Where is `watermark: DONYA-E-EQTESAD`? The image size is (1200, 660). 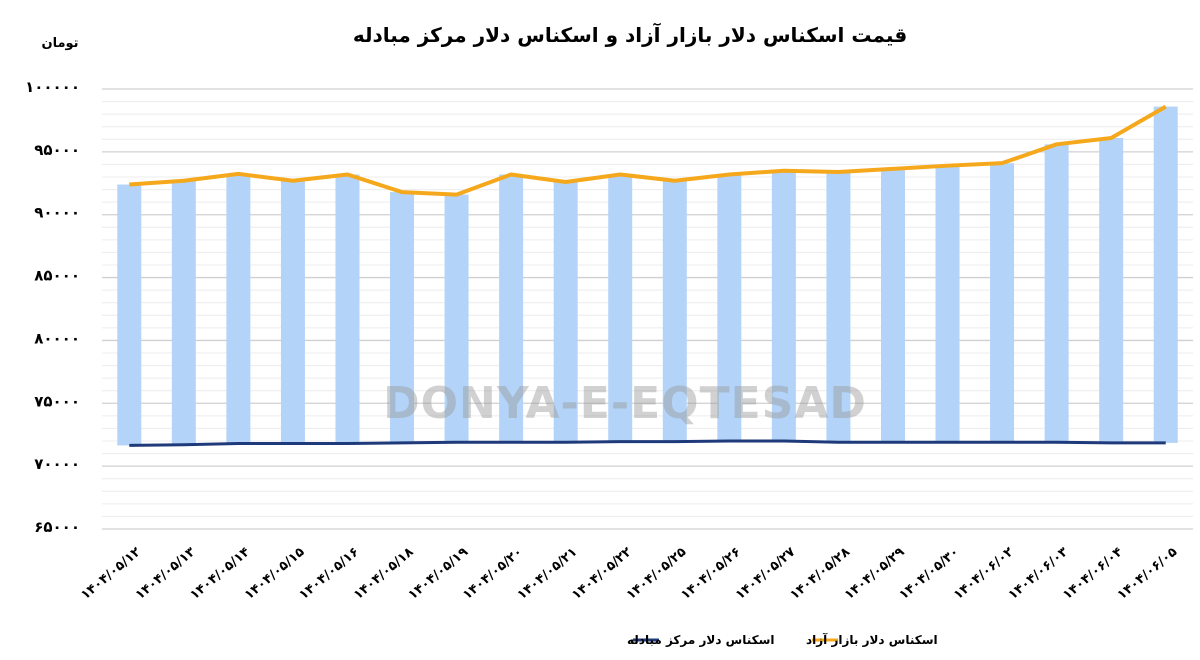 watermark: DONYA-E-EQTESAD is located at coordinates (625, 403).